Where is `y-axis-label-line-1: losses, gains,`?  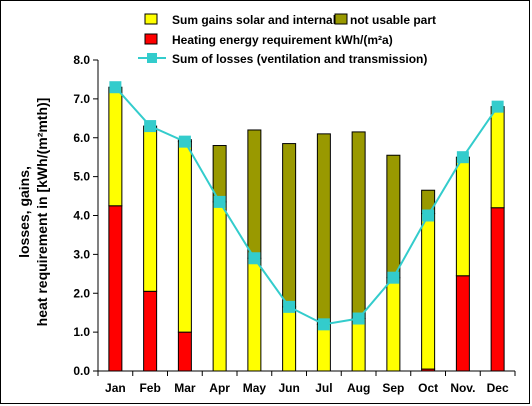
y-axis-label-line-1: losses, gains, is located at coordinates (24, 212).